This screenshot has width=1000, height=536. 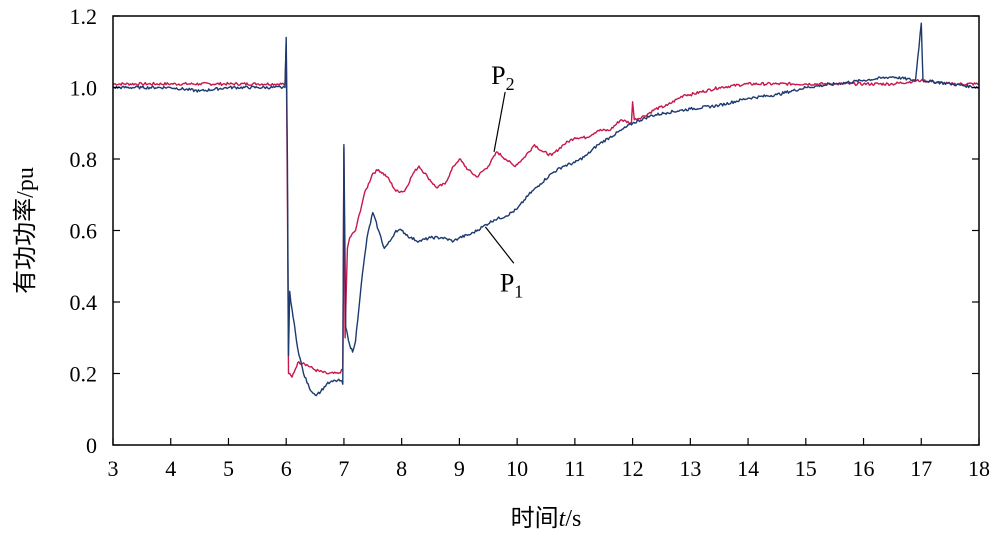 What do you see at coordinates (574, 468) in the screenshot?
I see `x-tick-label: 11` at bounding box center [574, 468].